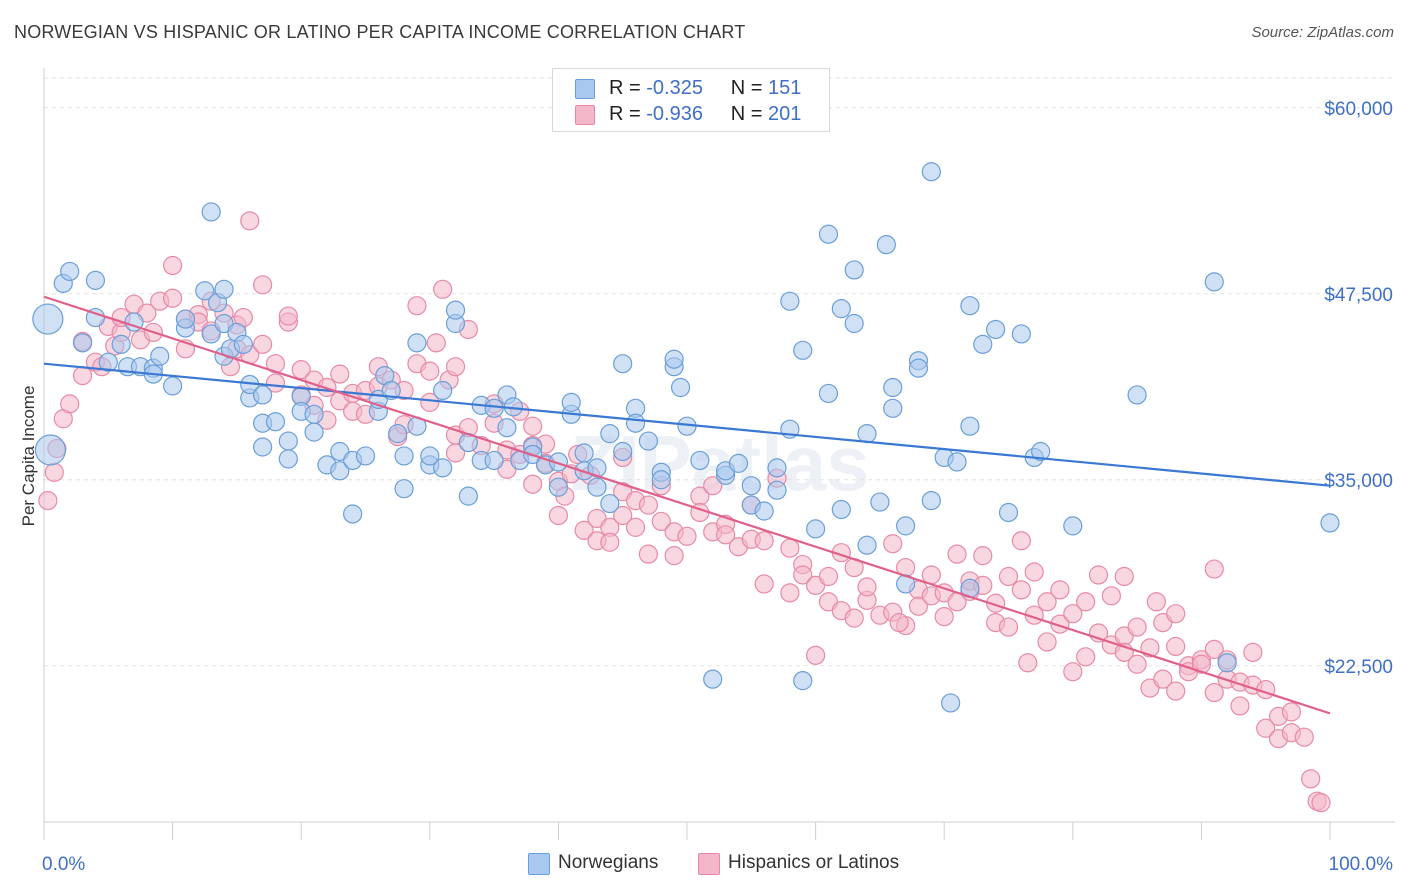  What do you see at coordinates (691, 100) in the screenshot?
I see `correlation-legend: R = -0.325 N = 151 R = -0.936 N = 201` at bounding box center [691, 100].